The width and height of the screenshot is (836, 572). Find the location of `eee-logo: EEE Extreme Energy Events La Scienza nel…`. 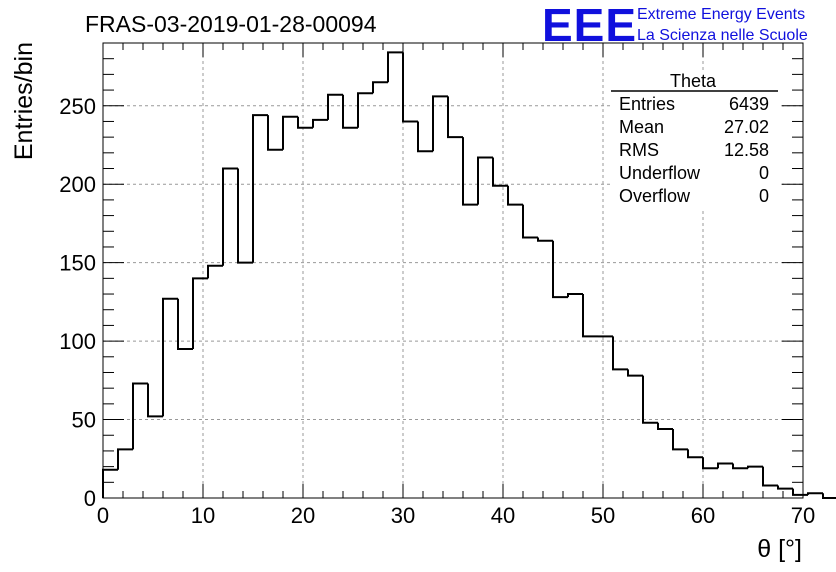

eee-logo: EEE Extreme Energy Events La Scienza nel… is located at coordinates (675, 25).